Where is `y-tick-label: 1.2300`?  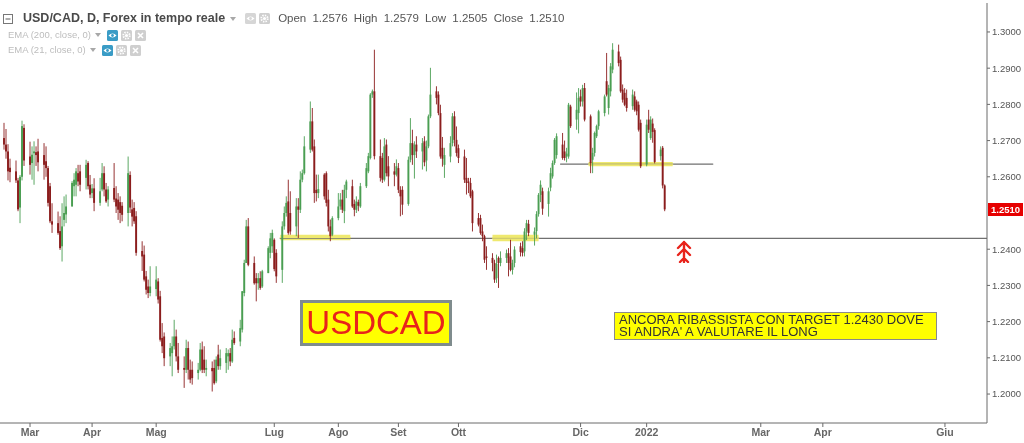
y-tick-label: 1.2300 is located at coordinates (1007, 285).